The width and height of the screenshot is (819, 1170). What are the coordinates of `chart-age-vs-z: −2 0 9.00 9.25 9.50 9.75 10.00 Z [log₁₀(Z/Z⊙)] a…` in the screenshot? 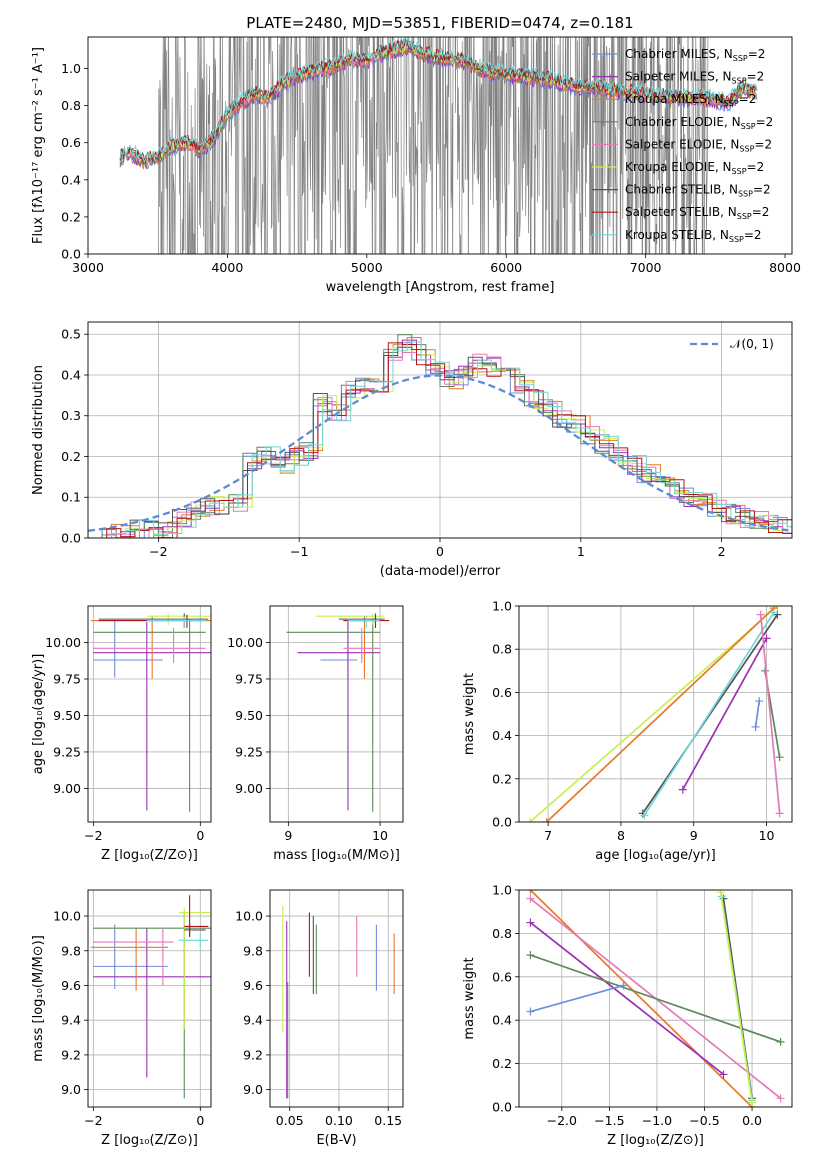 It's located at (121, 734).